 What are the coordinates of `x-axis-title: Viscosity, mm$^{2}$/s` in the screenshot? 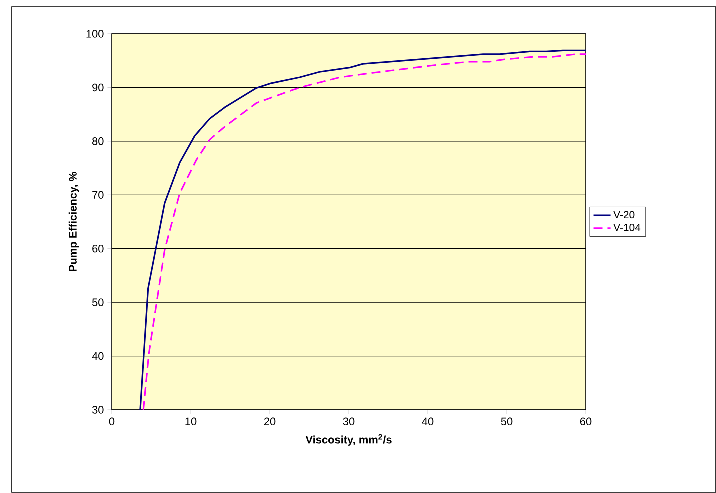 It's located at (349, 440).